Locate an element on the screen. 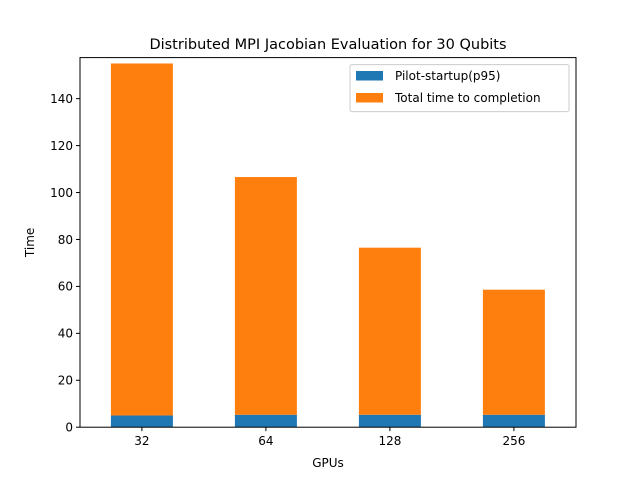  y-tick-label: 20 is located at coordinates (65, 381).